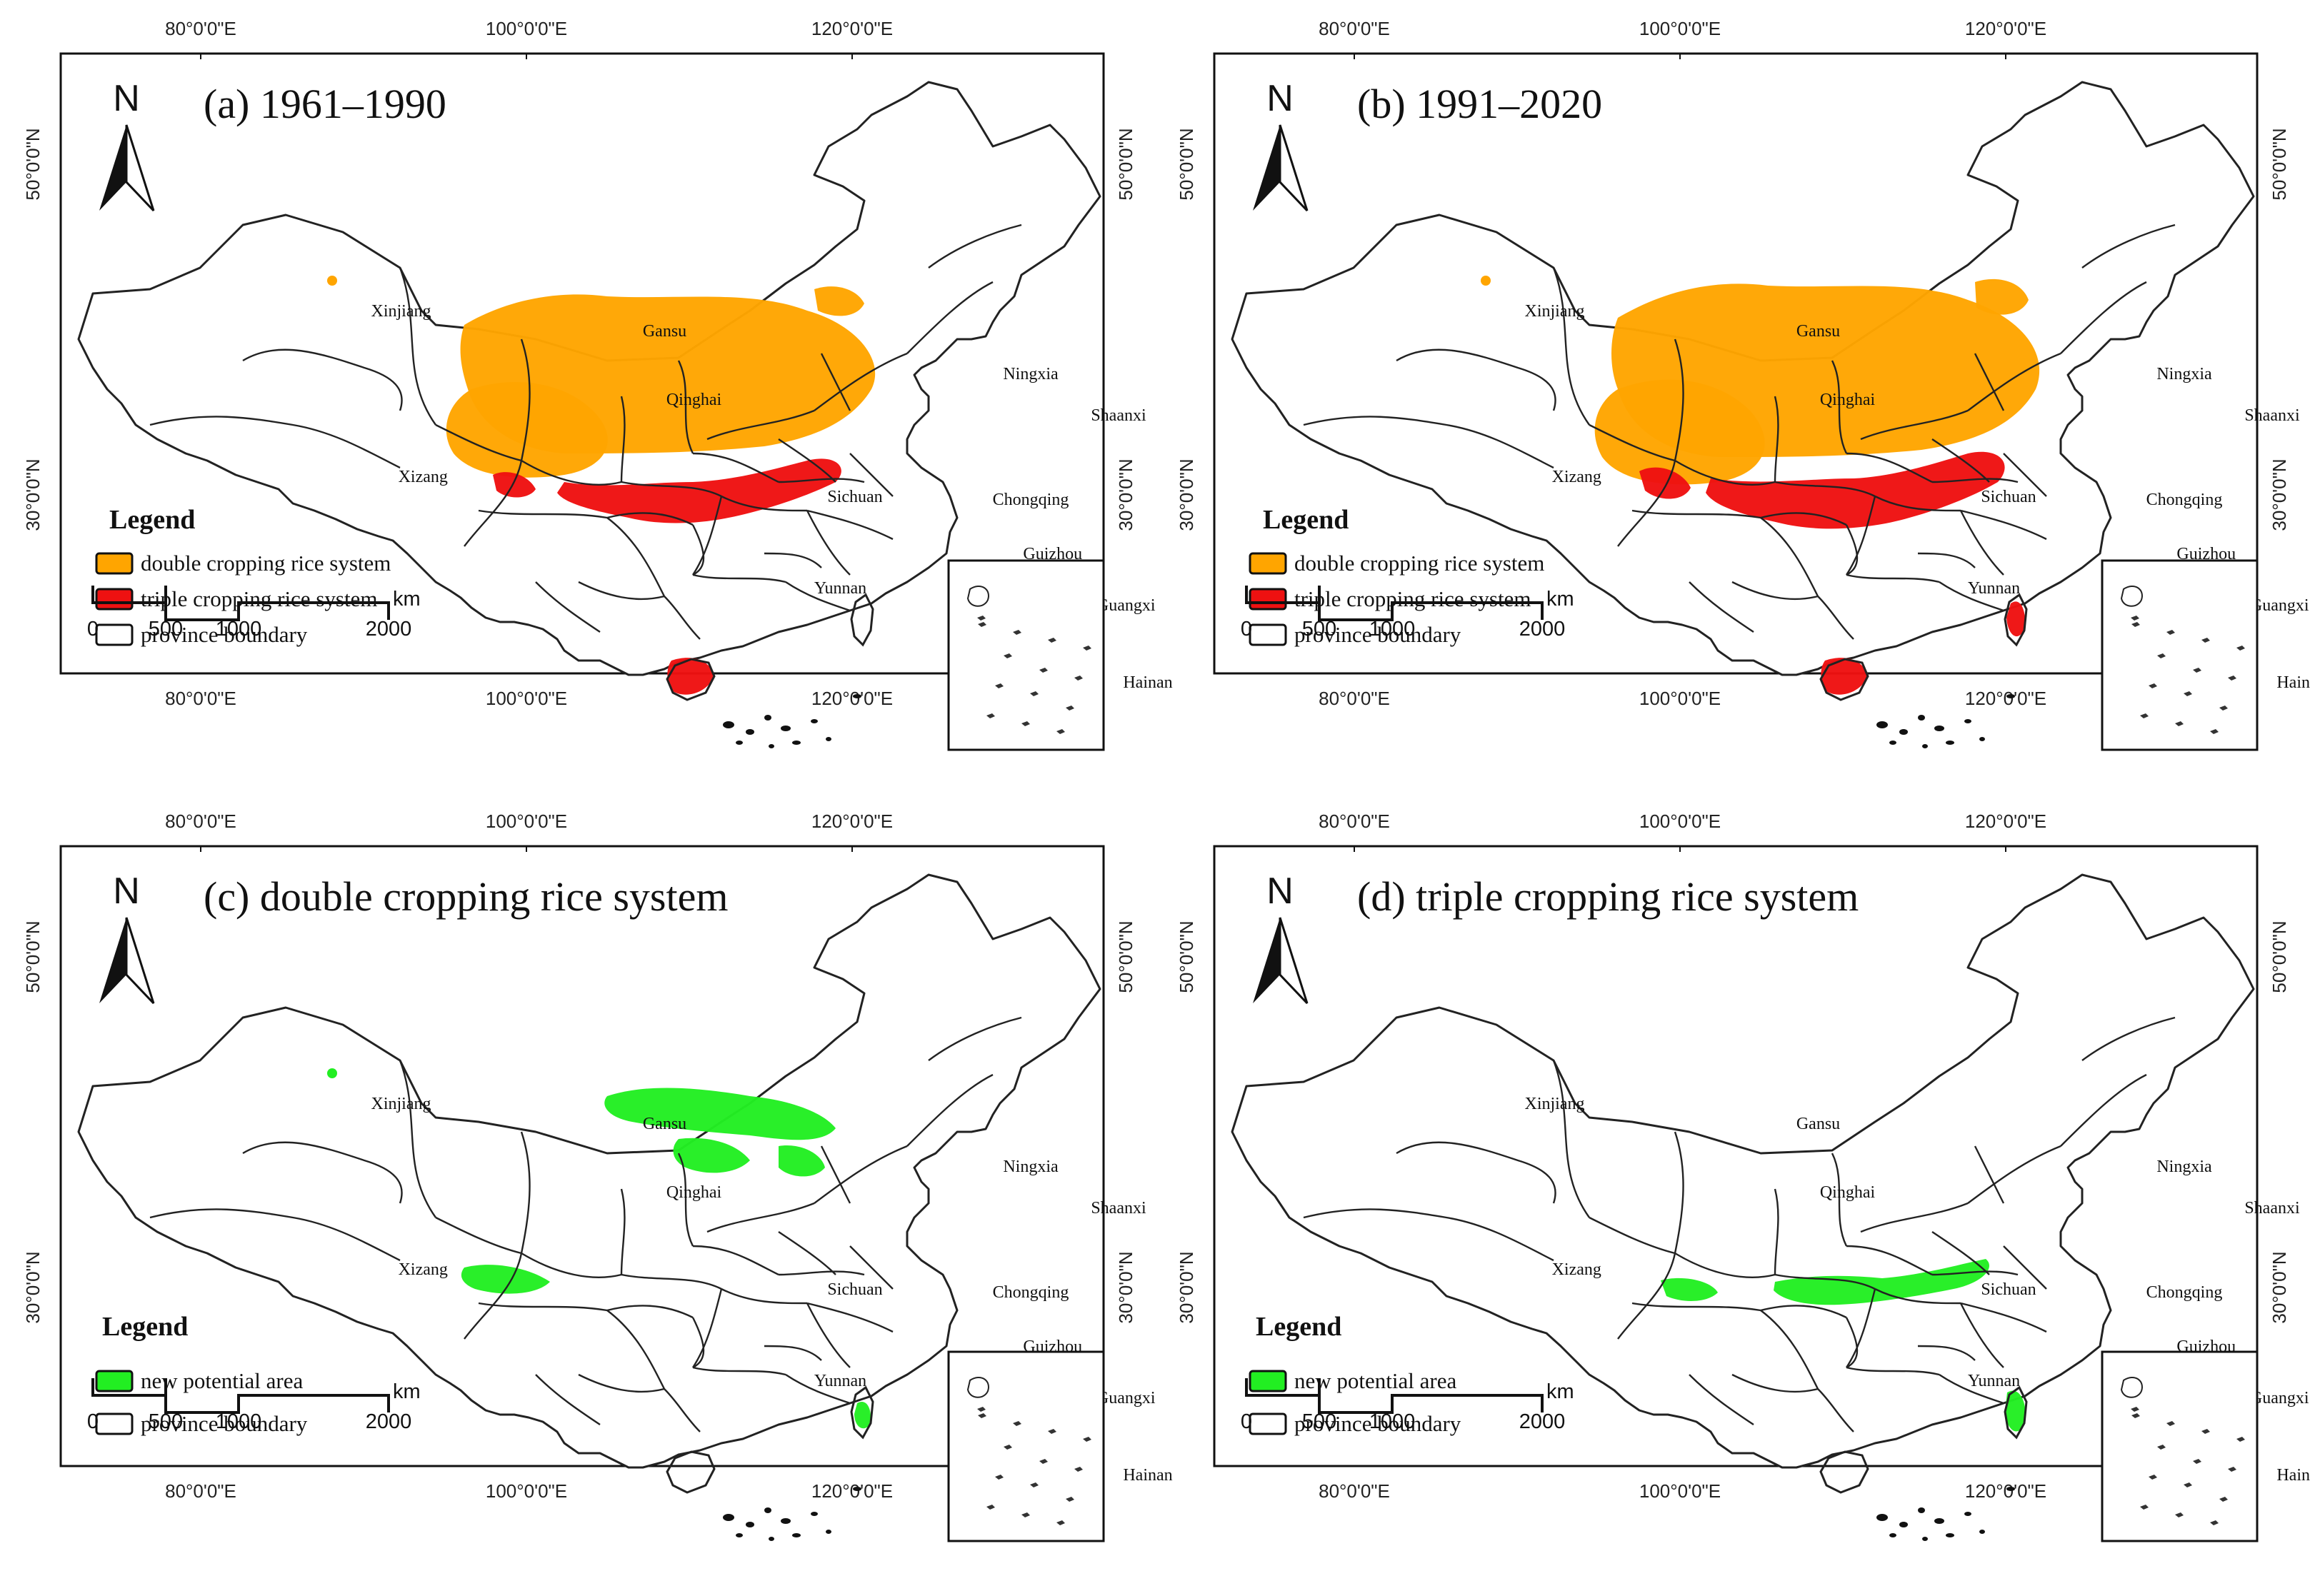 The image size is (2310, 1596). What do you see at coordinates (401, 312) in the screenshot?
I see `province-label: Xinjiang` at bounding box center [401, 312].